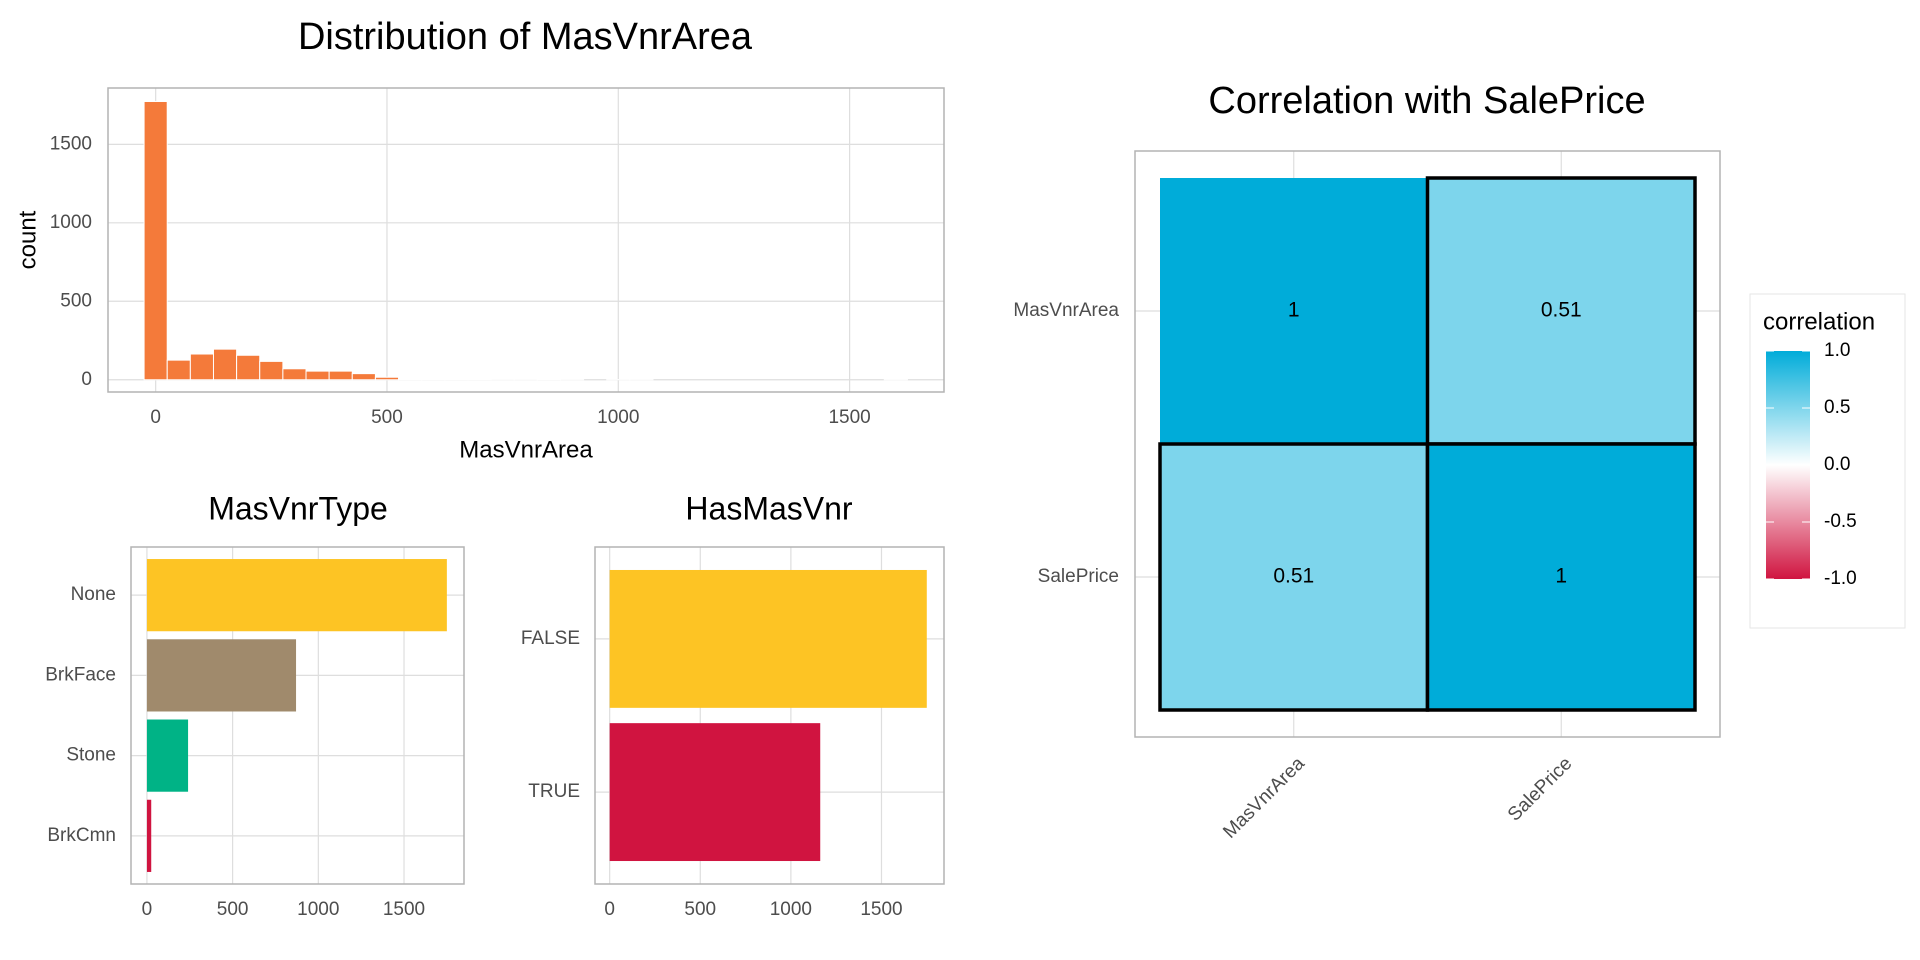  Describe the element at coordinates (1819, 321) in the screenshot. I see `legend-title: correlation` at that location.